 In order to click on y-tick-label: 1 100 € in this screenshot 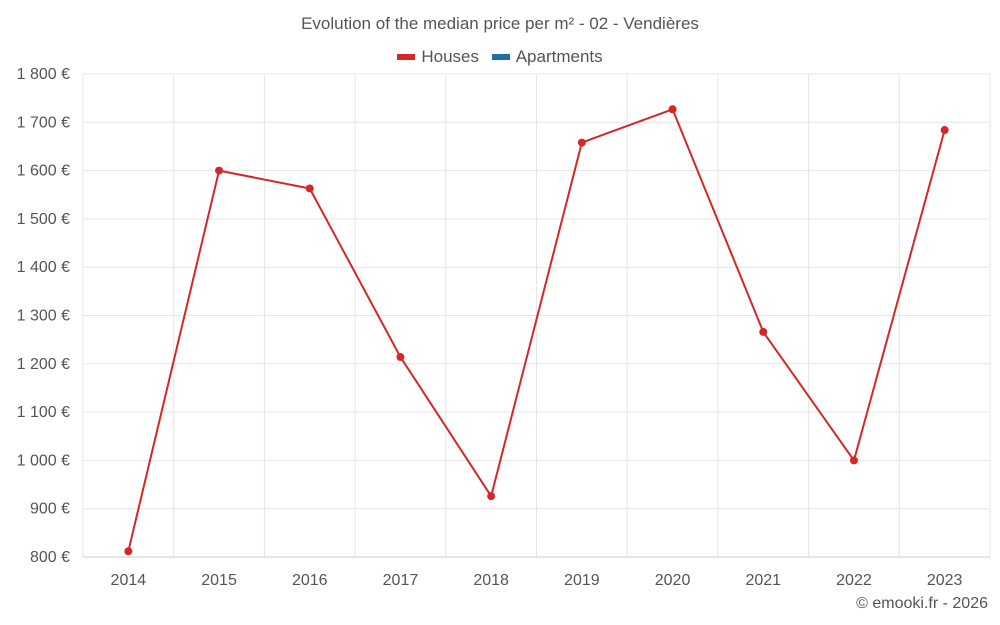, I will do `click(43, 412)`.